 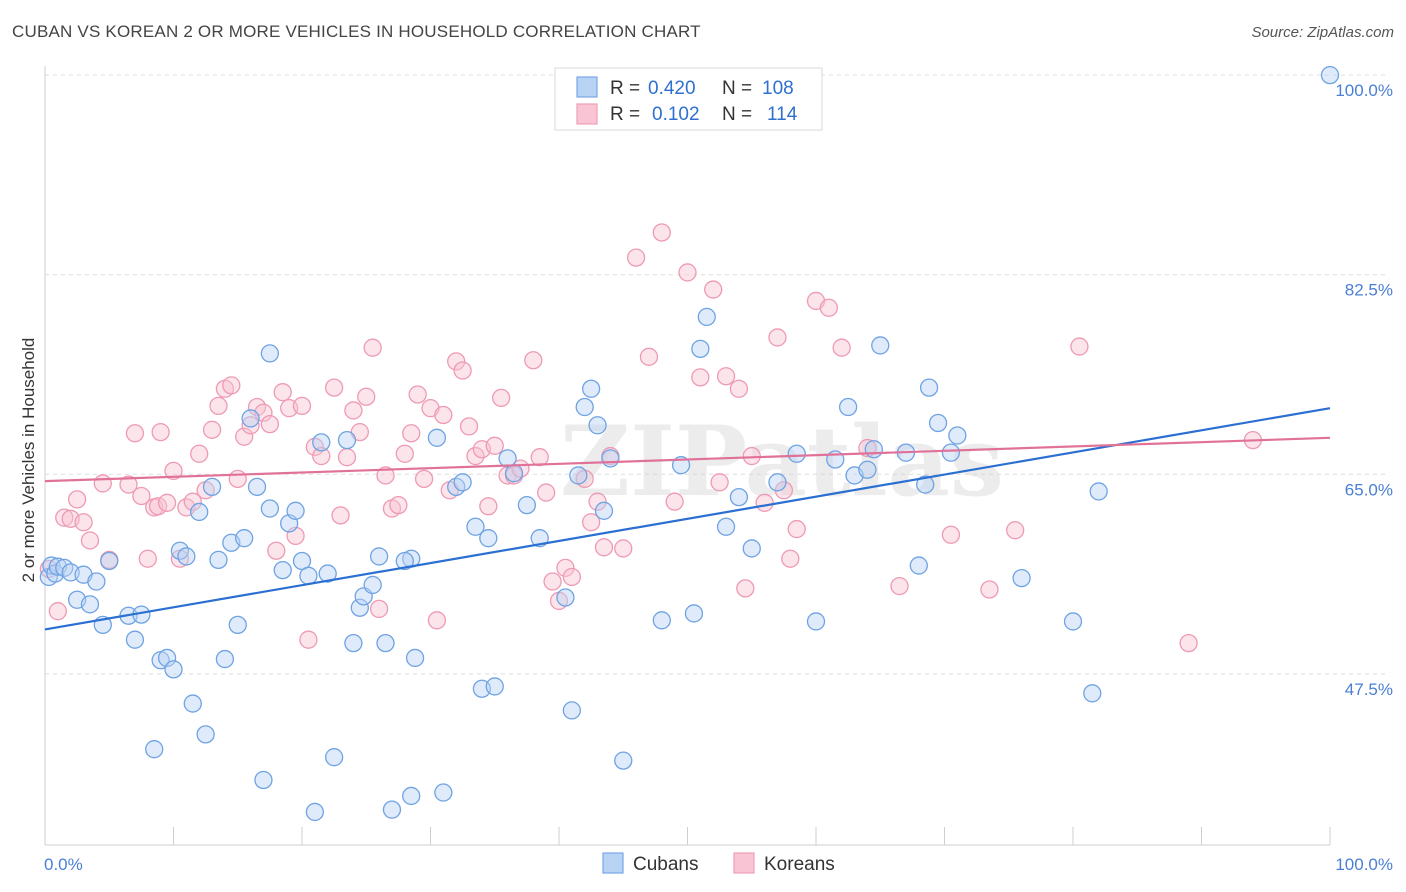 What do you see at coordinates (587, 114) in the screenshot?
I see `legend-koreans-swatch` at bounding box center [587, 114].